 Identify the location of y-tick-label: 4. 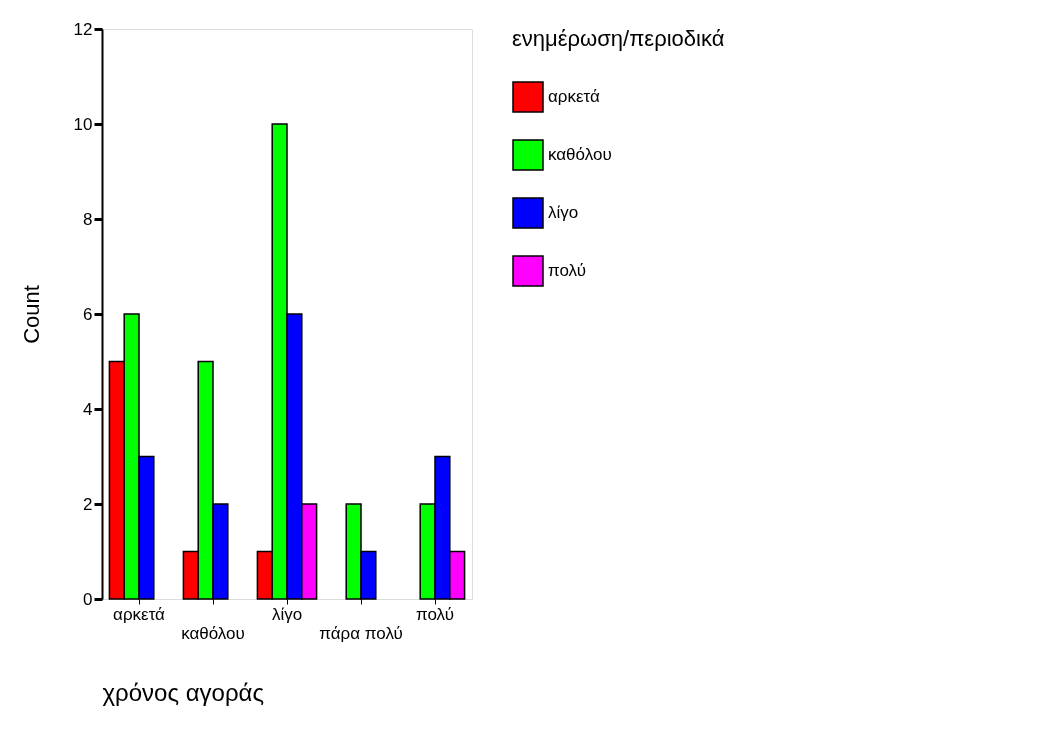
(88, 409).